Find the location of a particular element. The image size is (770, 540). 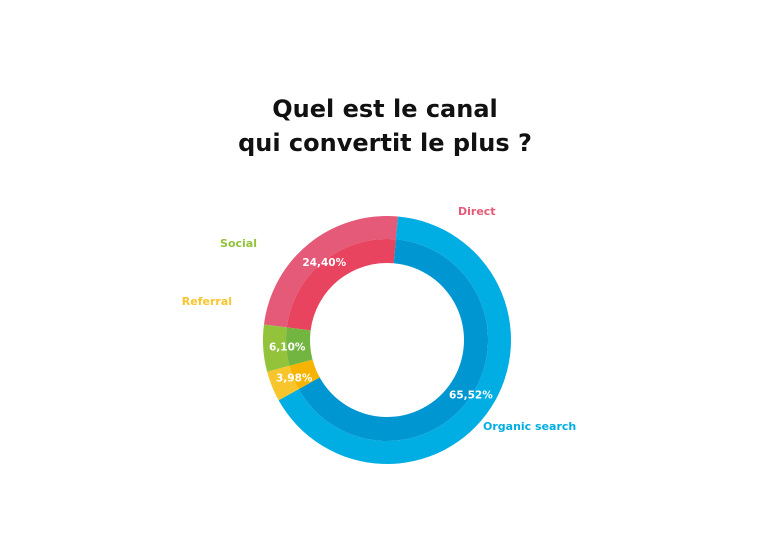

value-label-social: 6,10% is located at coordinates (287, 348).